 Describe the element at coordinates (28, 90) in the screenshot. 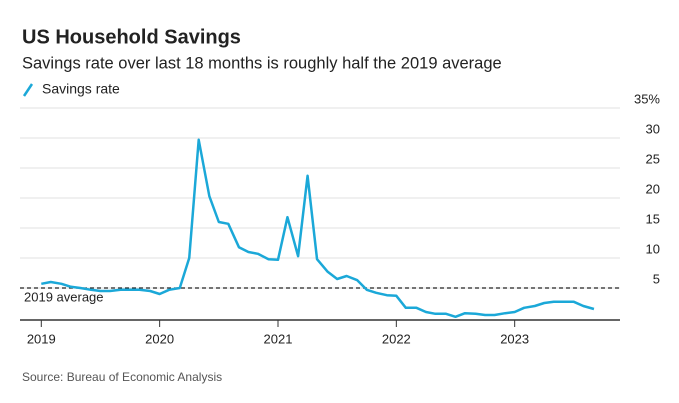

I see `legend-swatch` at that location.